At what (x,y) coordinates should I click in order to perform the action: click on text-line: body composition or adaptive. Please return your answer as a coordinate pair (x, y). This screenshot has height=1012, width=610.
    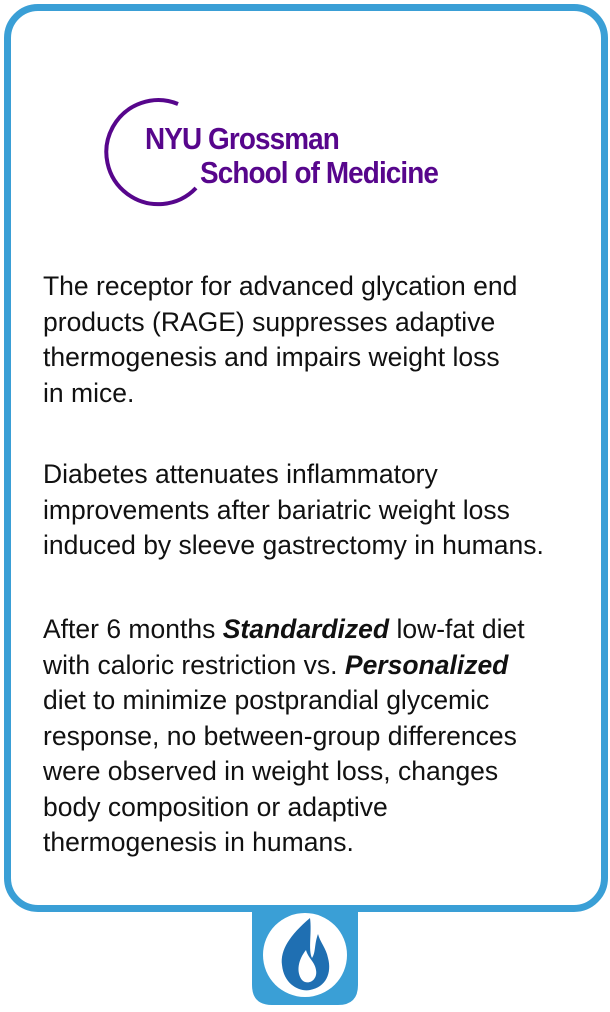
    Looking at the image, I should click on (215, 806).